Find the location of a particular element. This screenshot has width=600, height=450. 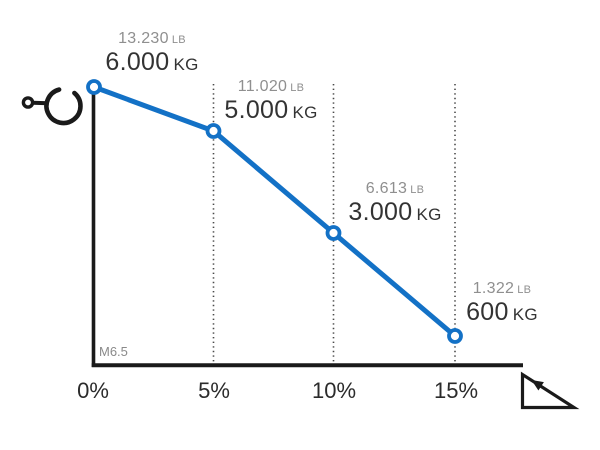

x-tick-3: 15% is located at coordinates (456, 390).